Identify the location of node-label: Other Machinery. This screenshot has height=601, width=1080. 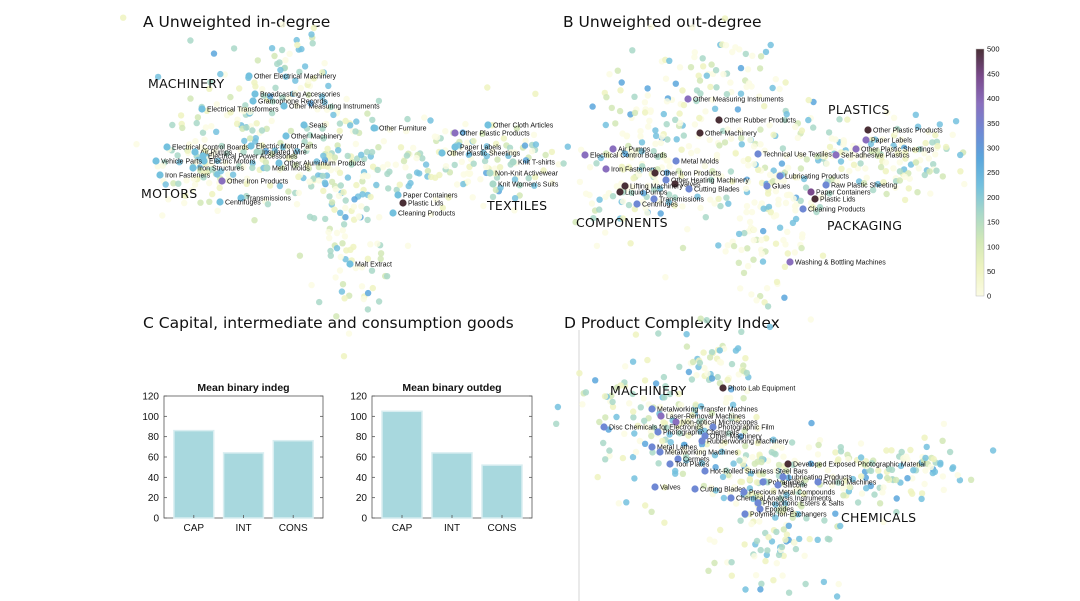
(317, 137).